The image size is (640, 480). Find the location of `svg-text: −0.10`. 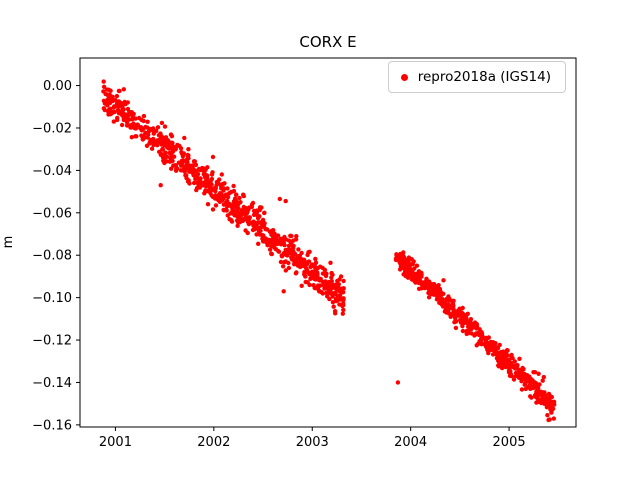

svg-text: −0.10 is located at coordinates (52, 298).